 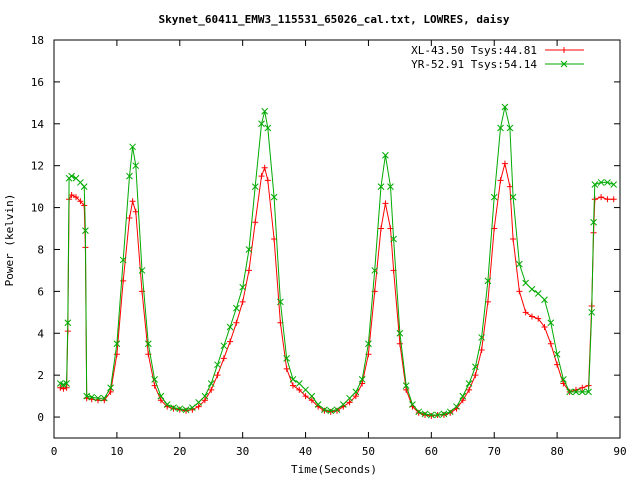 I want to click on x-axis-label: Time(Seconds), so click(x=334, y=469).